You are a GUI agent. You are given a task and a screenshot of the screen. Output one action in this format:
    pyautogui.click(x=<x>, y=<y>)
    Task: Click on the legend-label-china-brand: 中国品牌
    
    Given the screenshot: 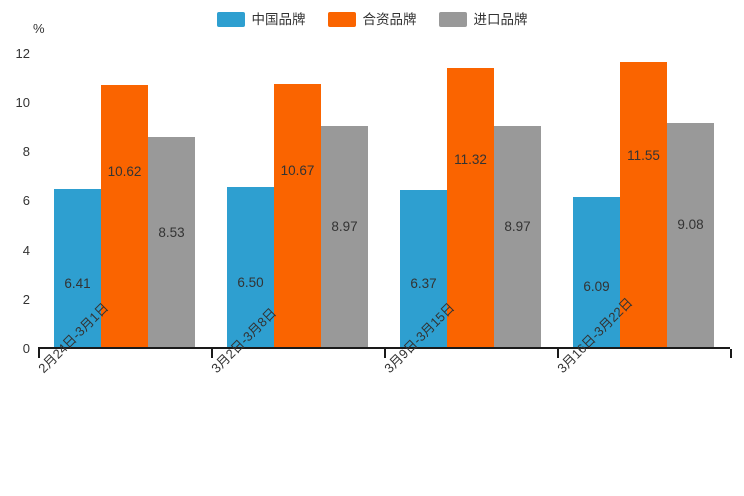 What is the action you would take?
    pyautogui.click(x=278, y=19)
    